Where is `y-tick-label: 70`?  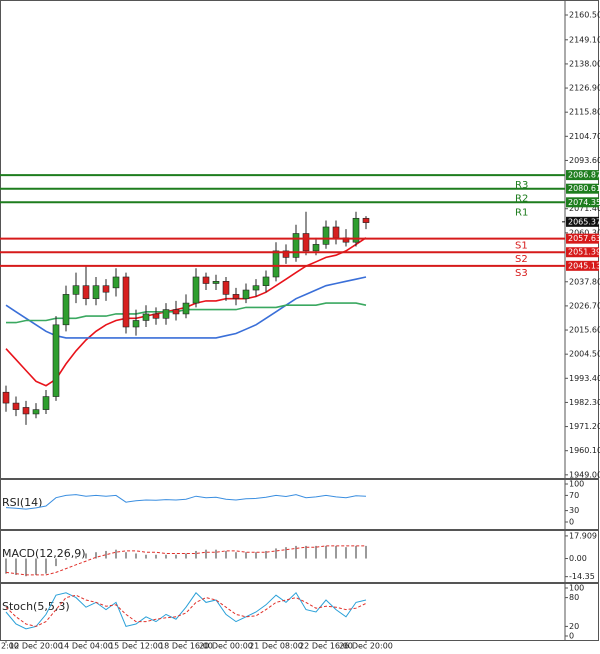
y-tick-label: 70 is located at coordinates (574, 495).